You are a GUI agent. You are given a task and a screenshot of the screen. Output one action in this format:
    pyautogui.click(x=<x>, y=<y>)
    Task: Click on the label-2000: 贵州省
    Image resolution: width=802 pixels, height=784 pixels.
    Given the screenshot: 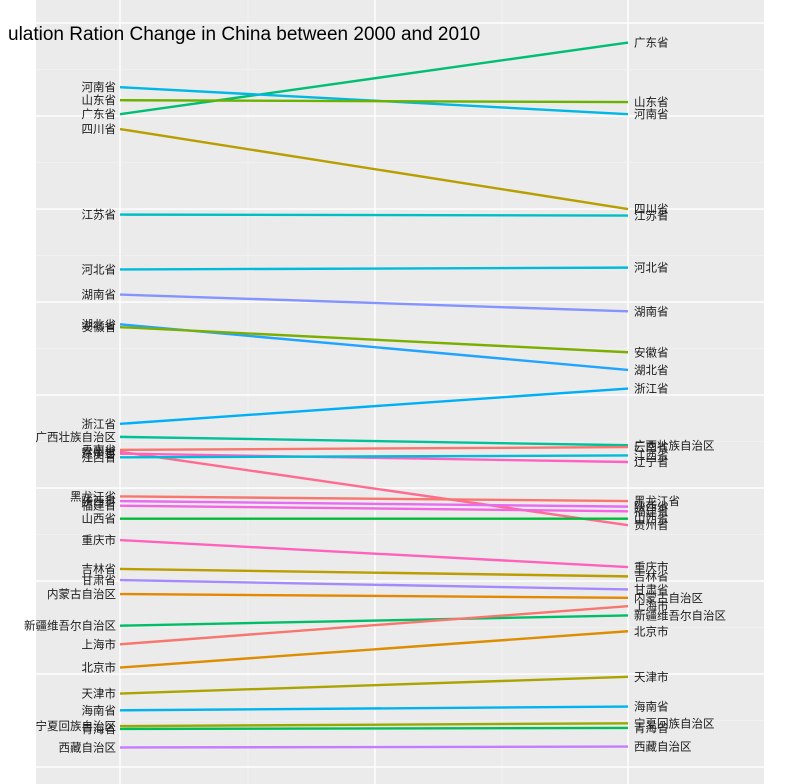 What is the action you would take?
    pyautogui.click(x=99, y=452)
    